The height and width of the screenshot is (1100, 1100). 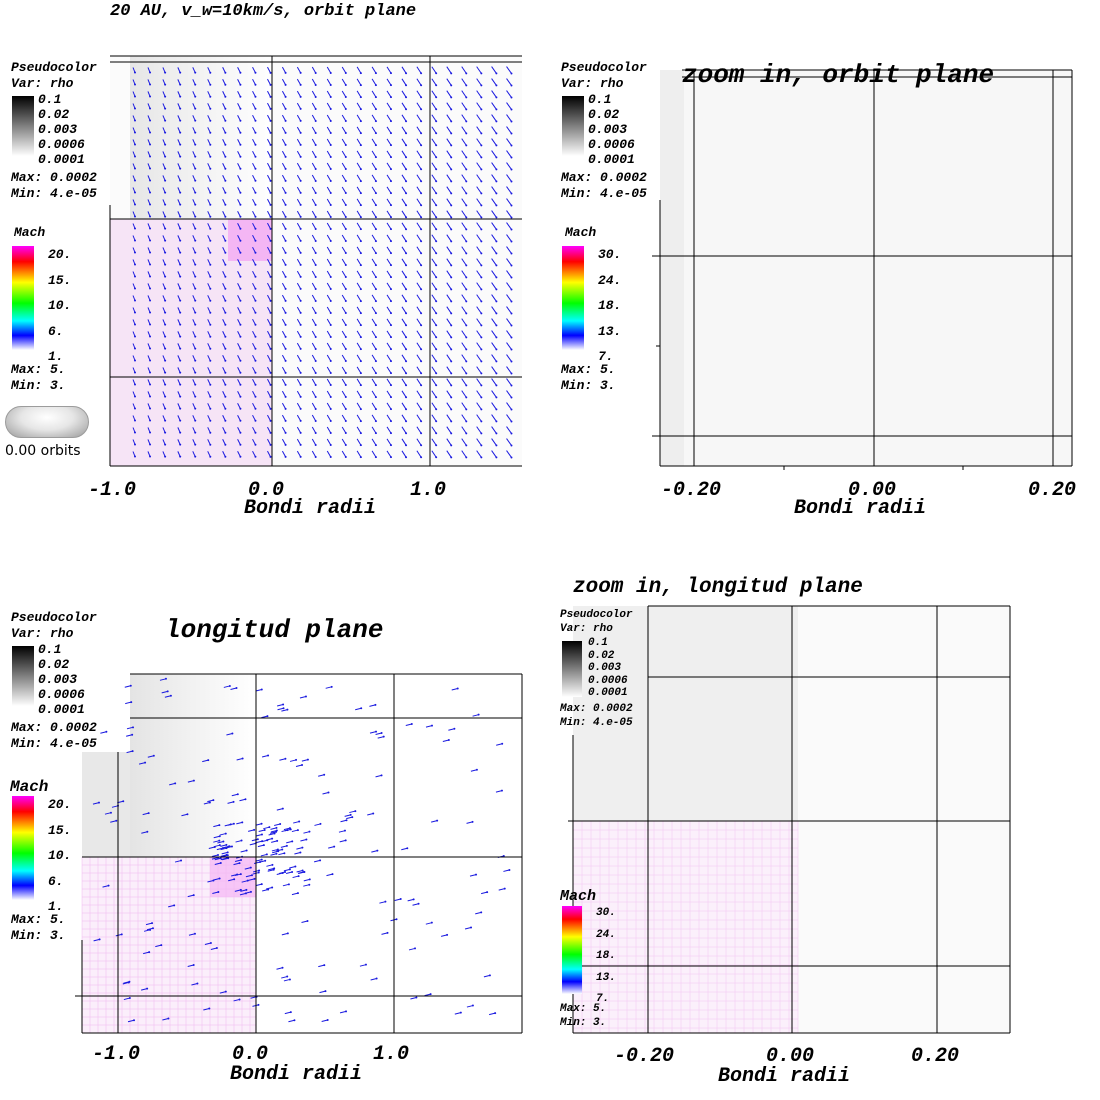 What do you see at coordinates (596, 723) in the screenshot?
I see `min-text: Min: 4.e-05` at bounding box center [596, 723].